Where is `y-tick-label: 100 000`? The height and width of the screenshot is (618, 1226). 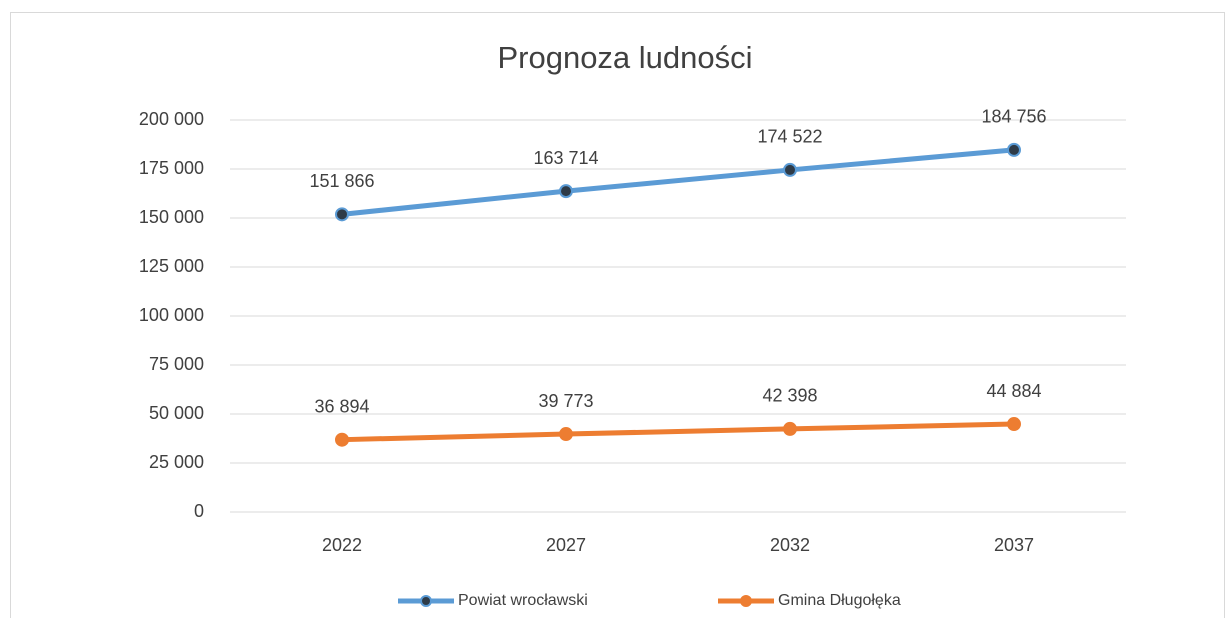
y-tick-label: 100 000 is located at coordinates (171, 315).